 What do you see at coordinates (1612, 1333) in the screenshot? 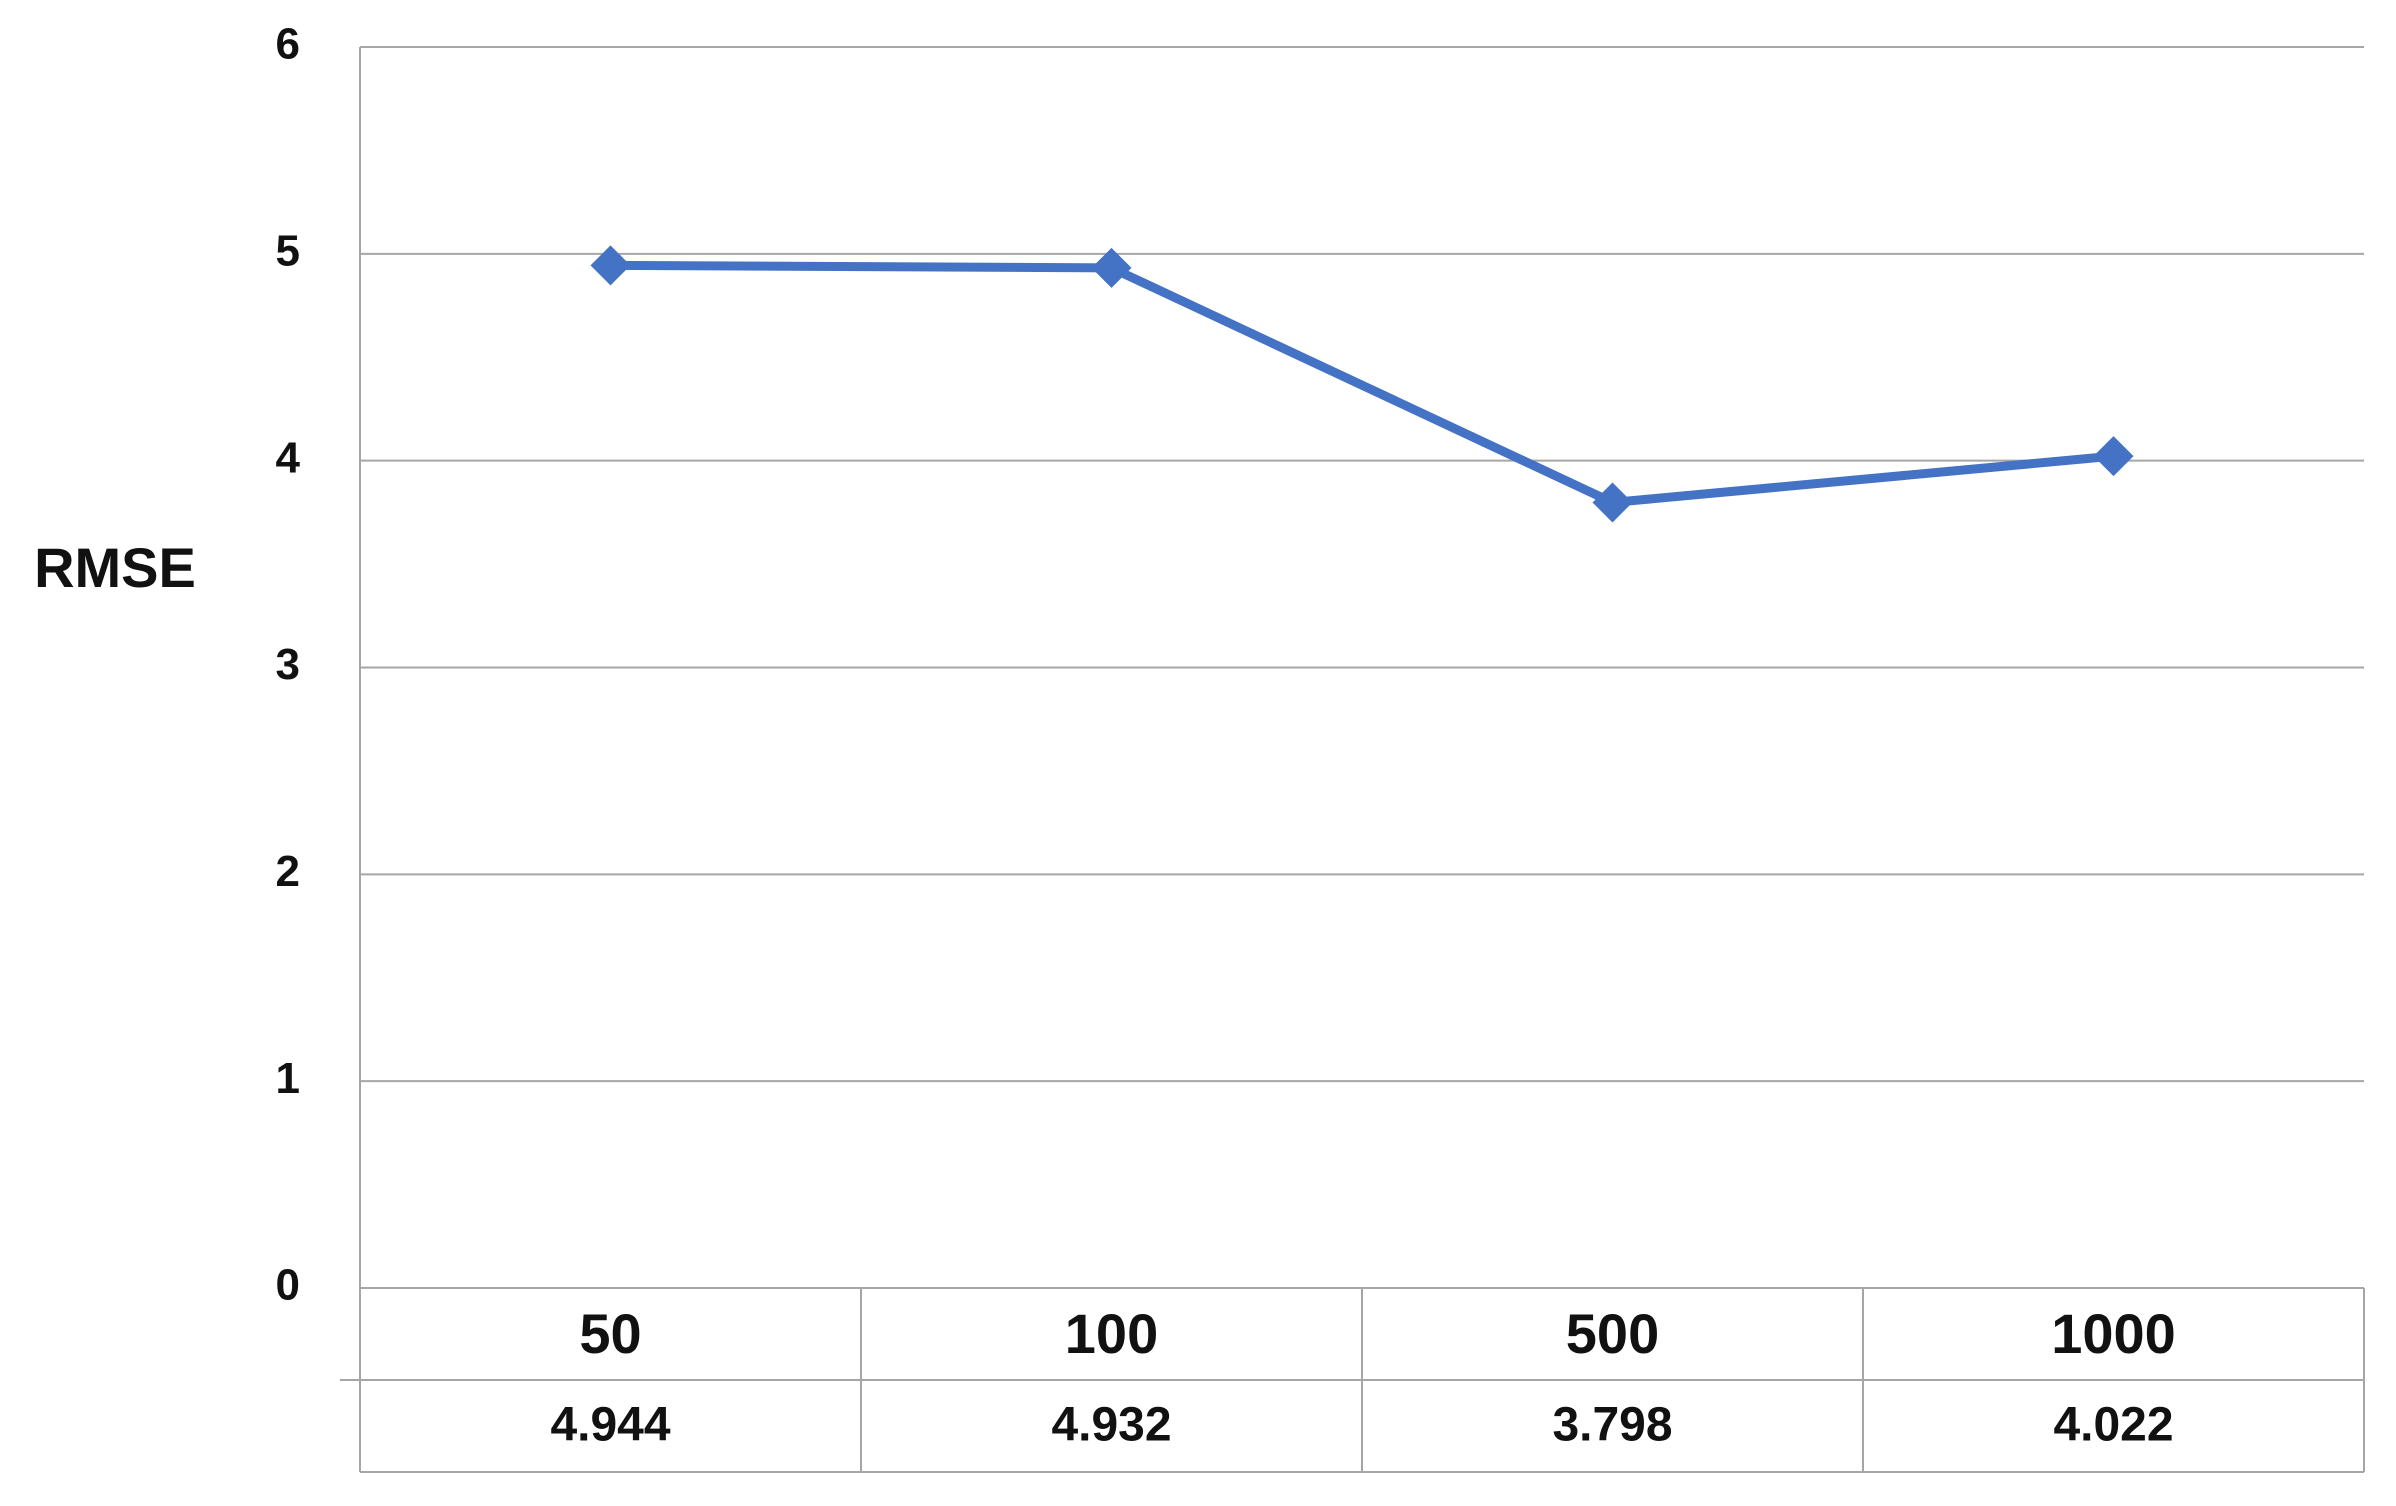
I see `x-tick-label: 500` at bounding box center [1612, 1333].